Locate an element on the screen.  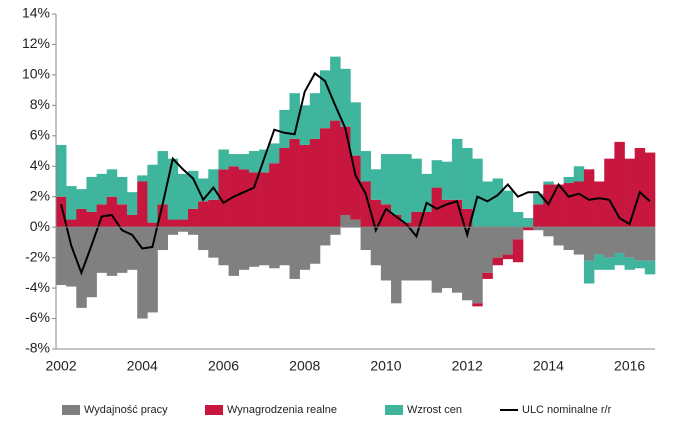
x-tick-label: 2014 is located at coordinates (548, 366).